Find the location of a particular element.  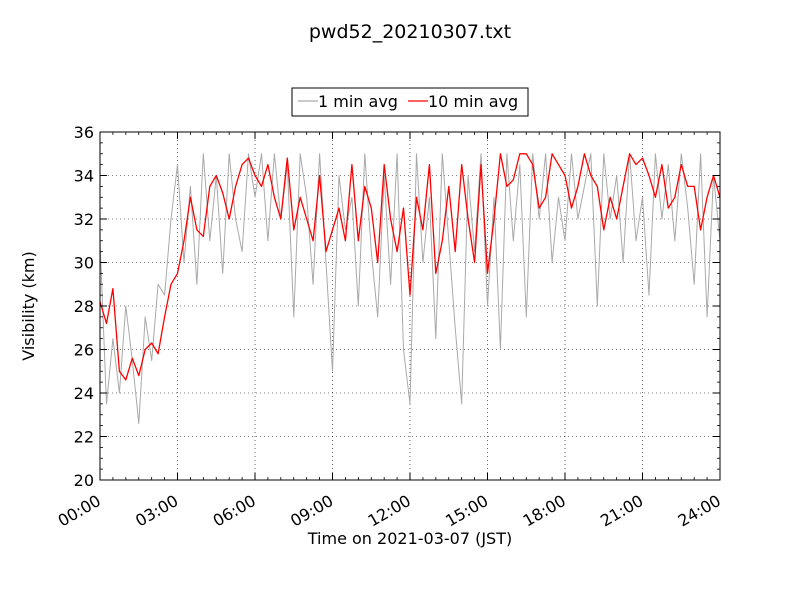

x-axis-label: Time on 2021-03-07 (JST) is located at coordinates (409, 538).